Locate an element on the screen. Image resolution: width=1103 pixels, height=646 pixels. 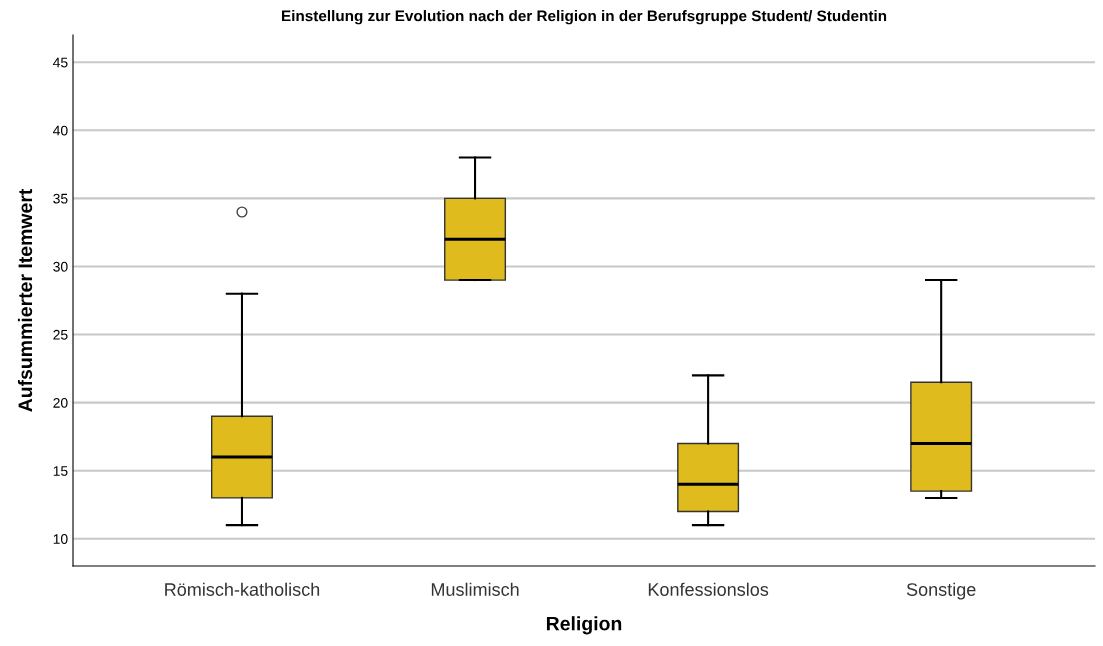
y-tick-label: 15 is located at coordinates (60, 471).